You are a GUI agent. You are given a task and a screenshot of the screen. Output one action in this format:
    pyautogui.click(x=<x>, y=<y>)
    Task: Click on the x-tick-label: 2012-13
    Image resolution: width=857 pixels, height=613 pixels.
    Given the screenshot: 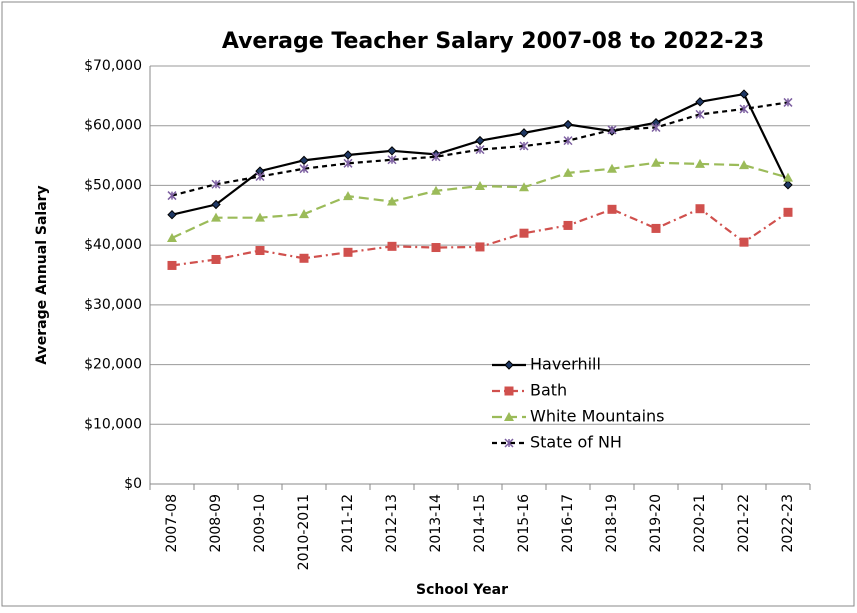 What is the action you would take?
    pyautogui.click(x=392, y=523)
    